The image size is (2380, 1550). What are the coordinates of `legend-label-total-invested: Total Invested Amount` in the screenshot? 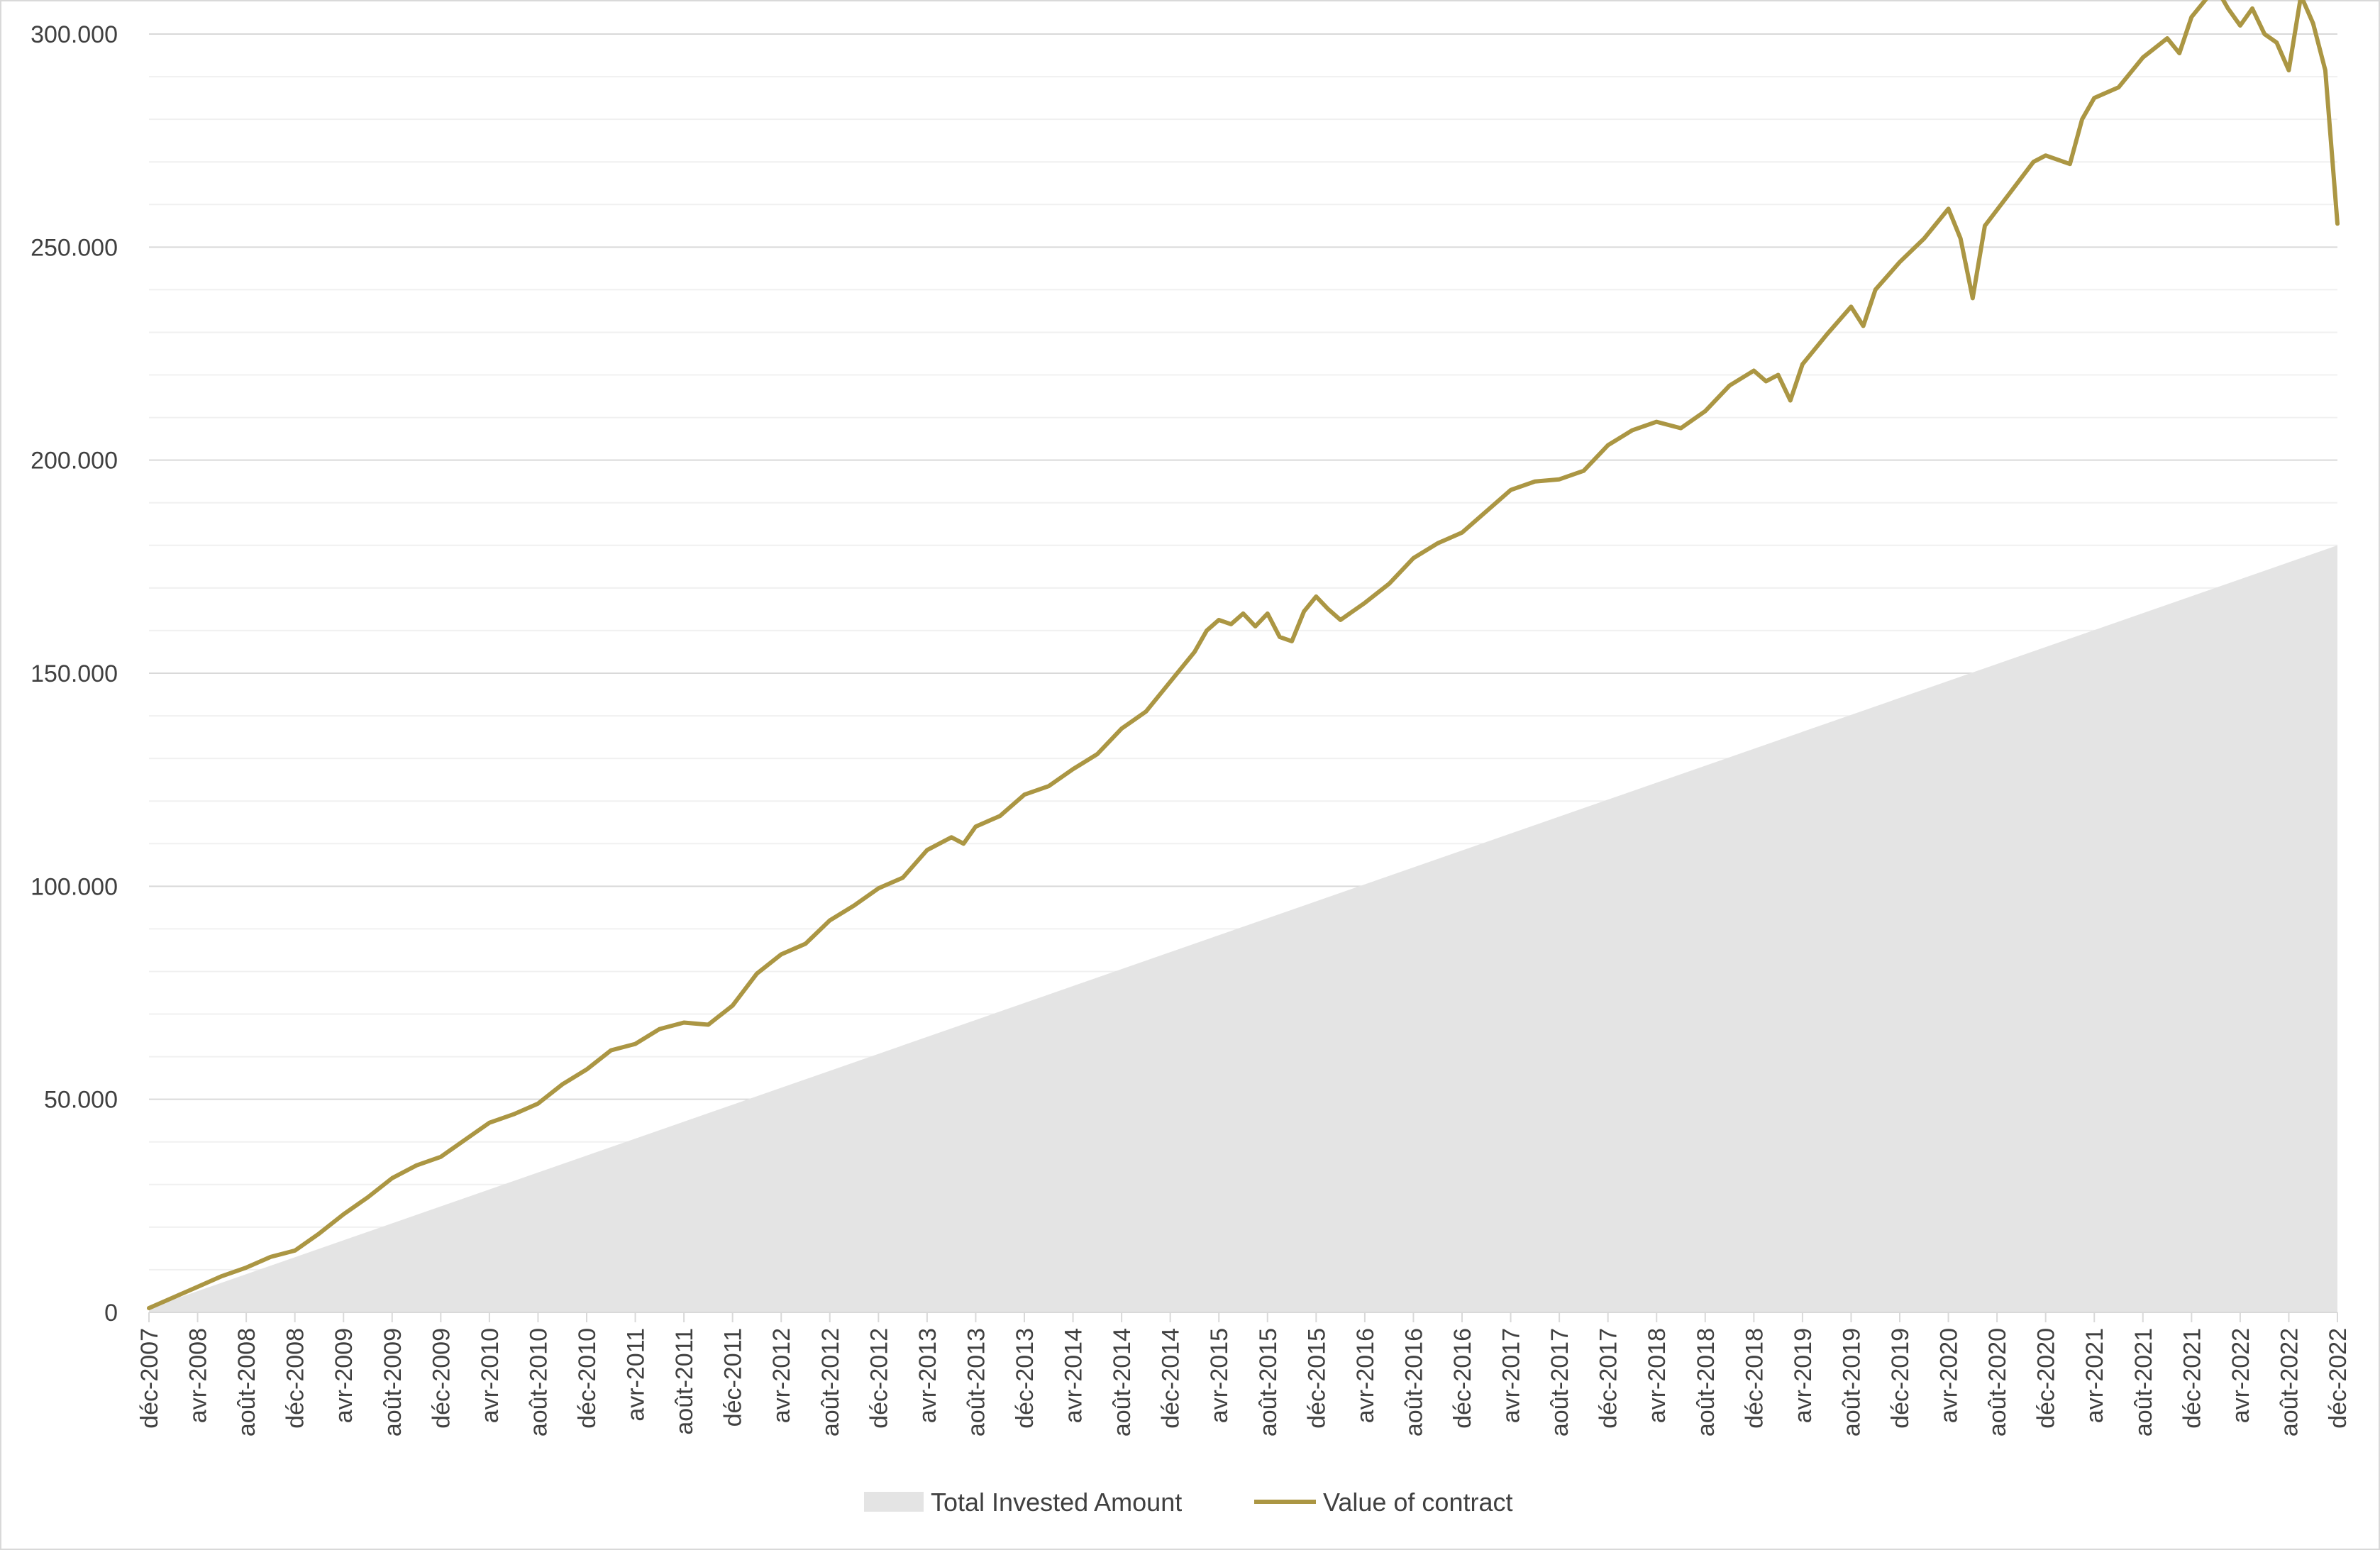 It's located at (1056, 1503).